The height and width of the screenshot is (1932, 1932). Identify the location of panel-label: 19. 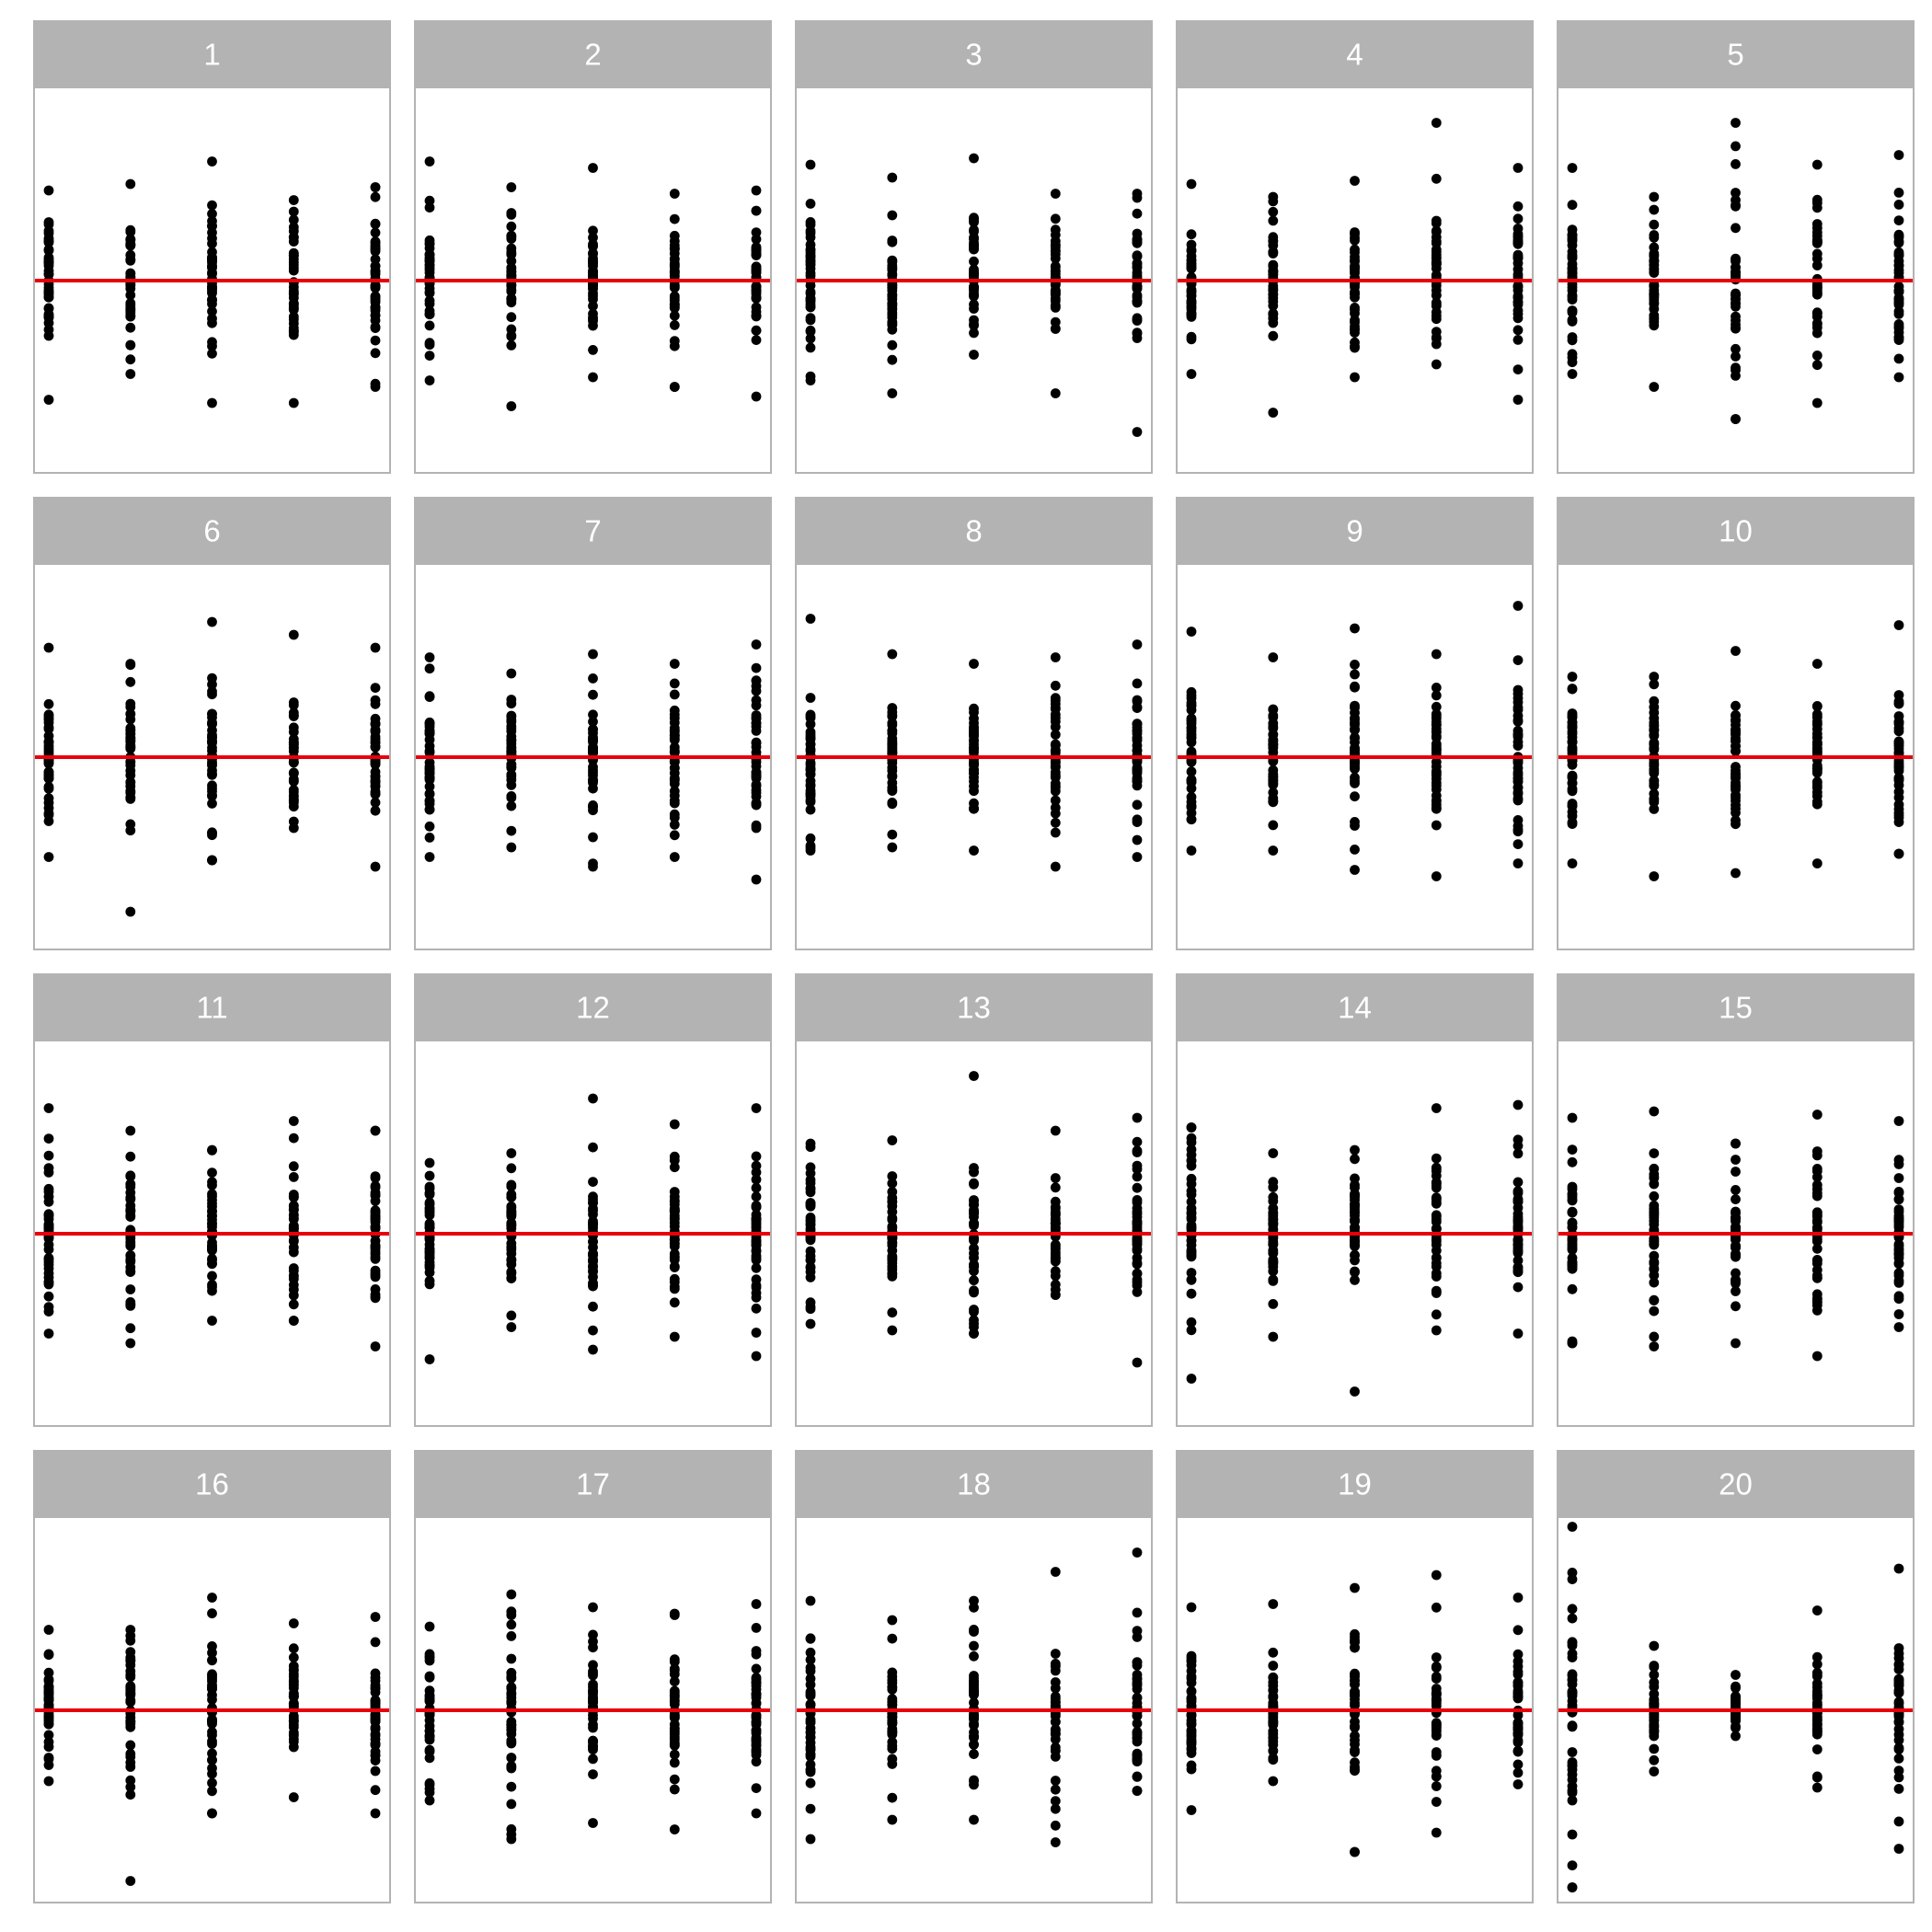
(1355, 1484).